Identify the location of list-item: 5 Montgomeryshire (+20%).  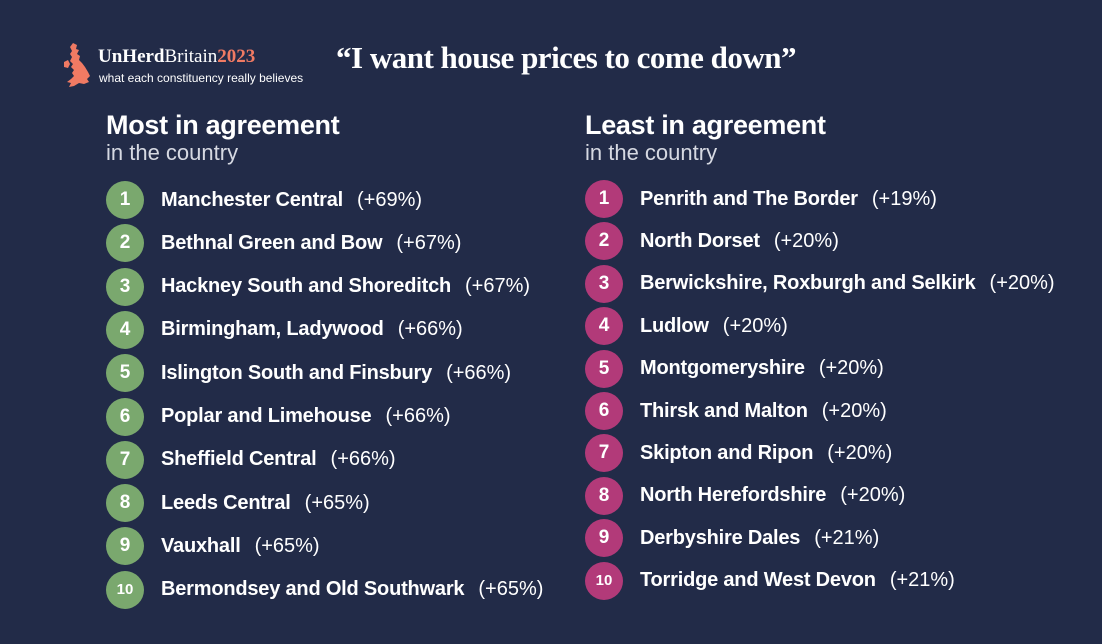
(734, 369).